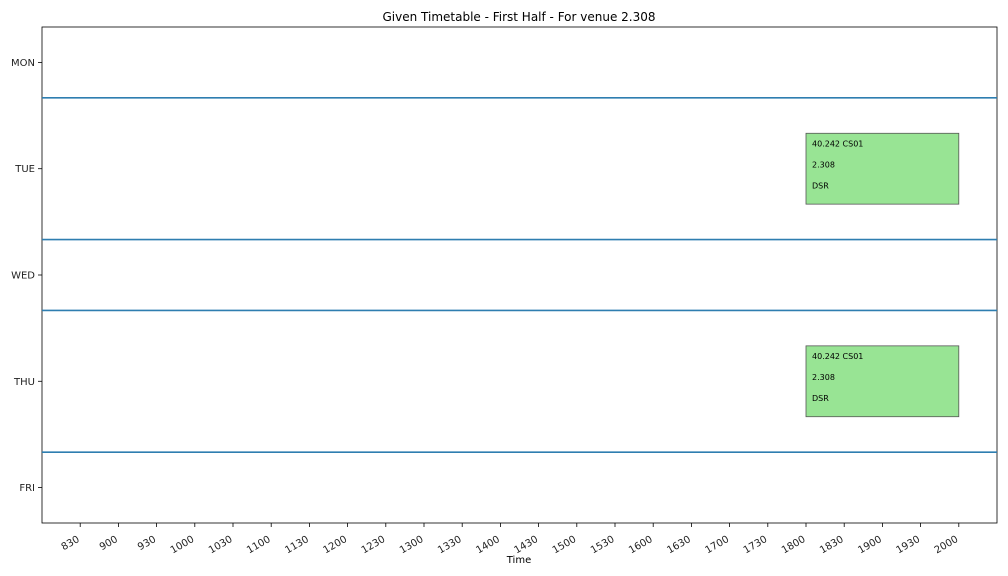 This screenshot has width=1008, height=576. Describe the element at coordinates (297, 545) in the screenshot. I see `x-tick-label: 1130` at that location.